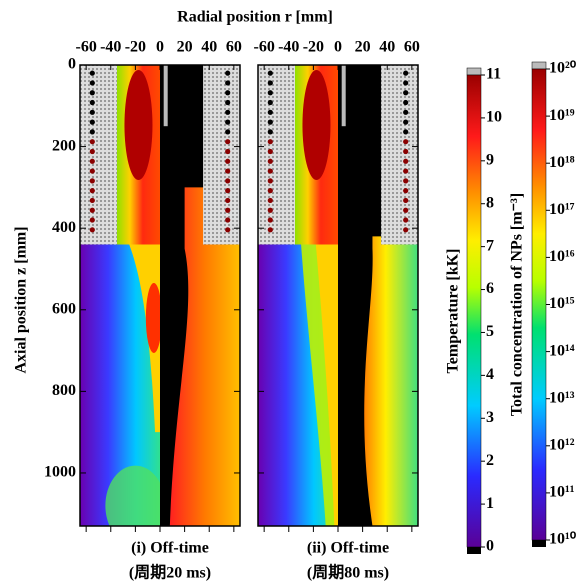 The image size is (588, 586). What do you see at coordinates (234, 47) in the screenshot?
I see `x-tick-label: 60` at bounding box center [234, 47].